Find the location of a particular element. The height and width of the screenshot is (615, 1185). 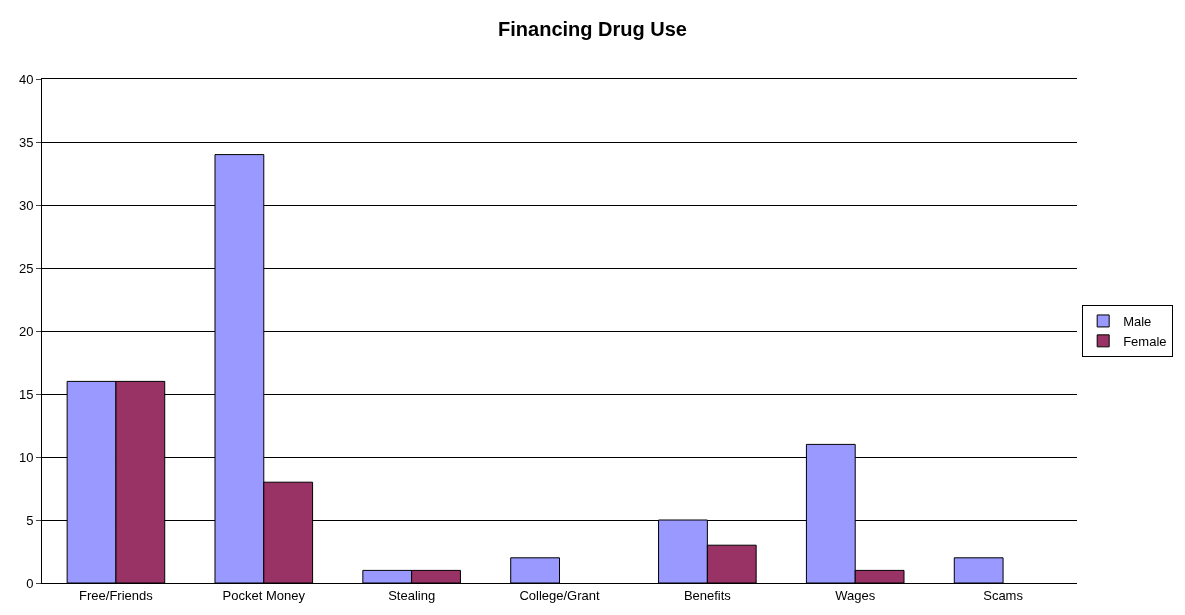

x-tick-label: Pocket Money is located at coordinates (264, 595).